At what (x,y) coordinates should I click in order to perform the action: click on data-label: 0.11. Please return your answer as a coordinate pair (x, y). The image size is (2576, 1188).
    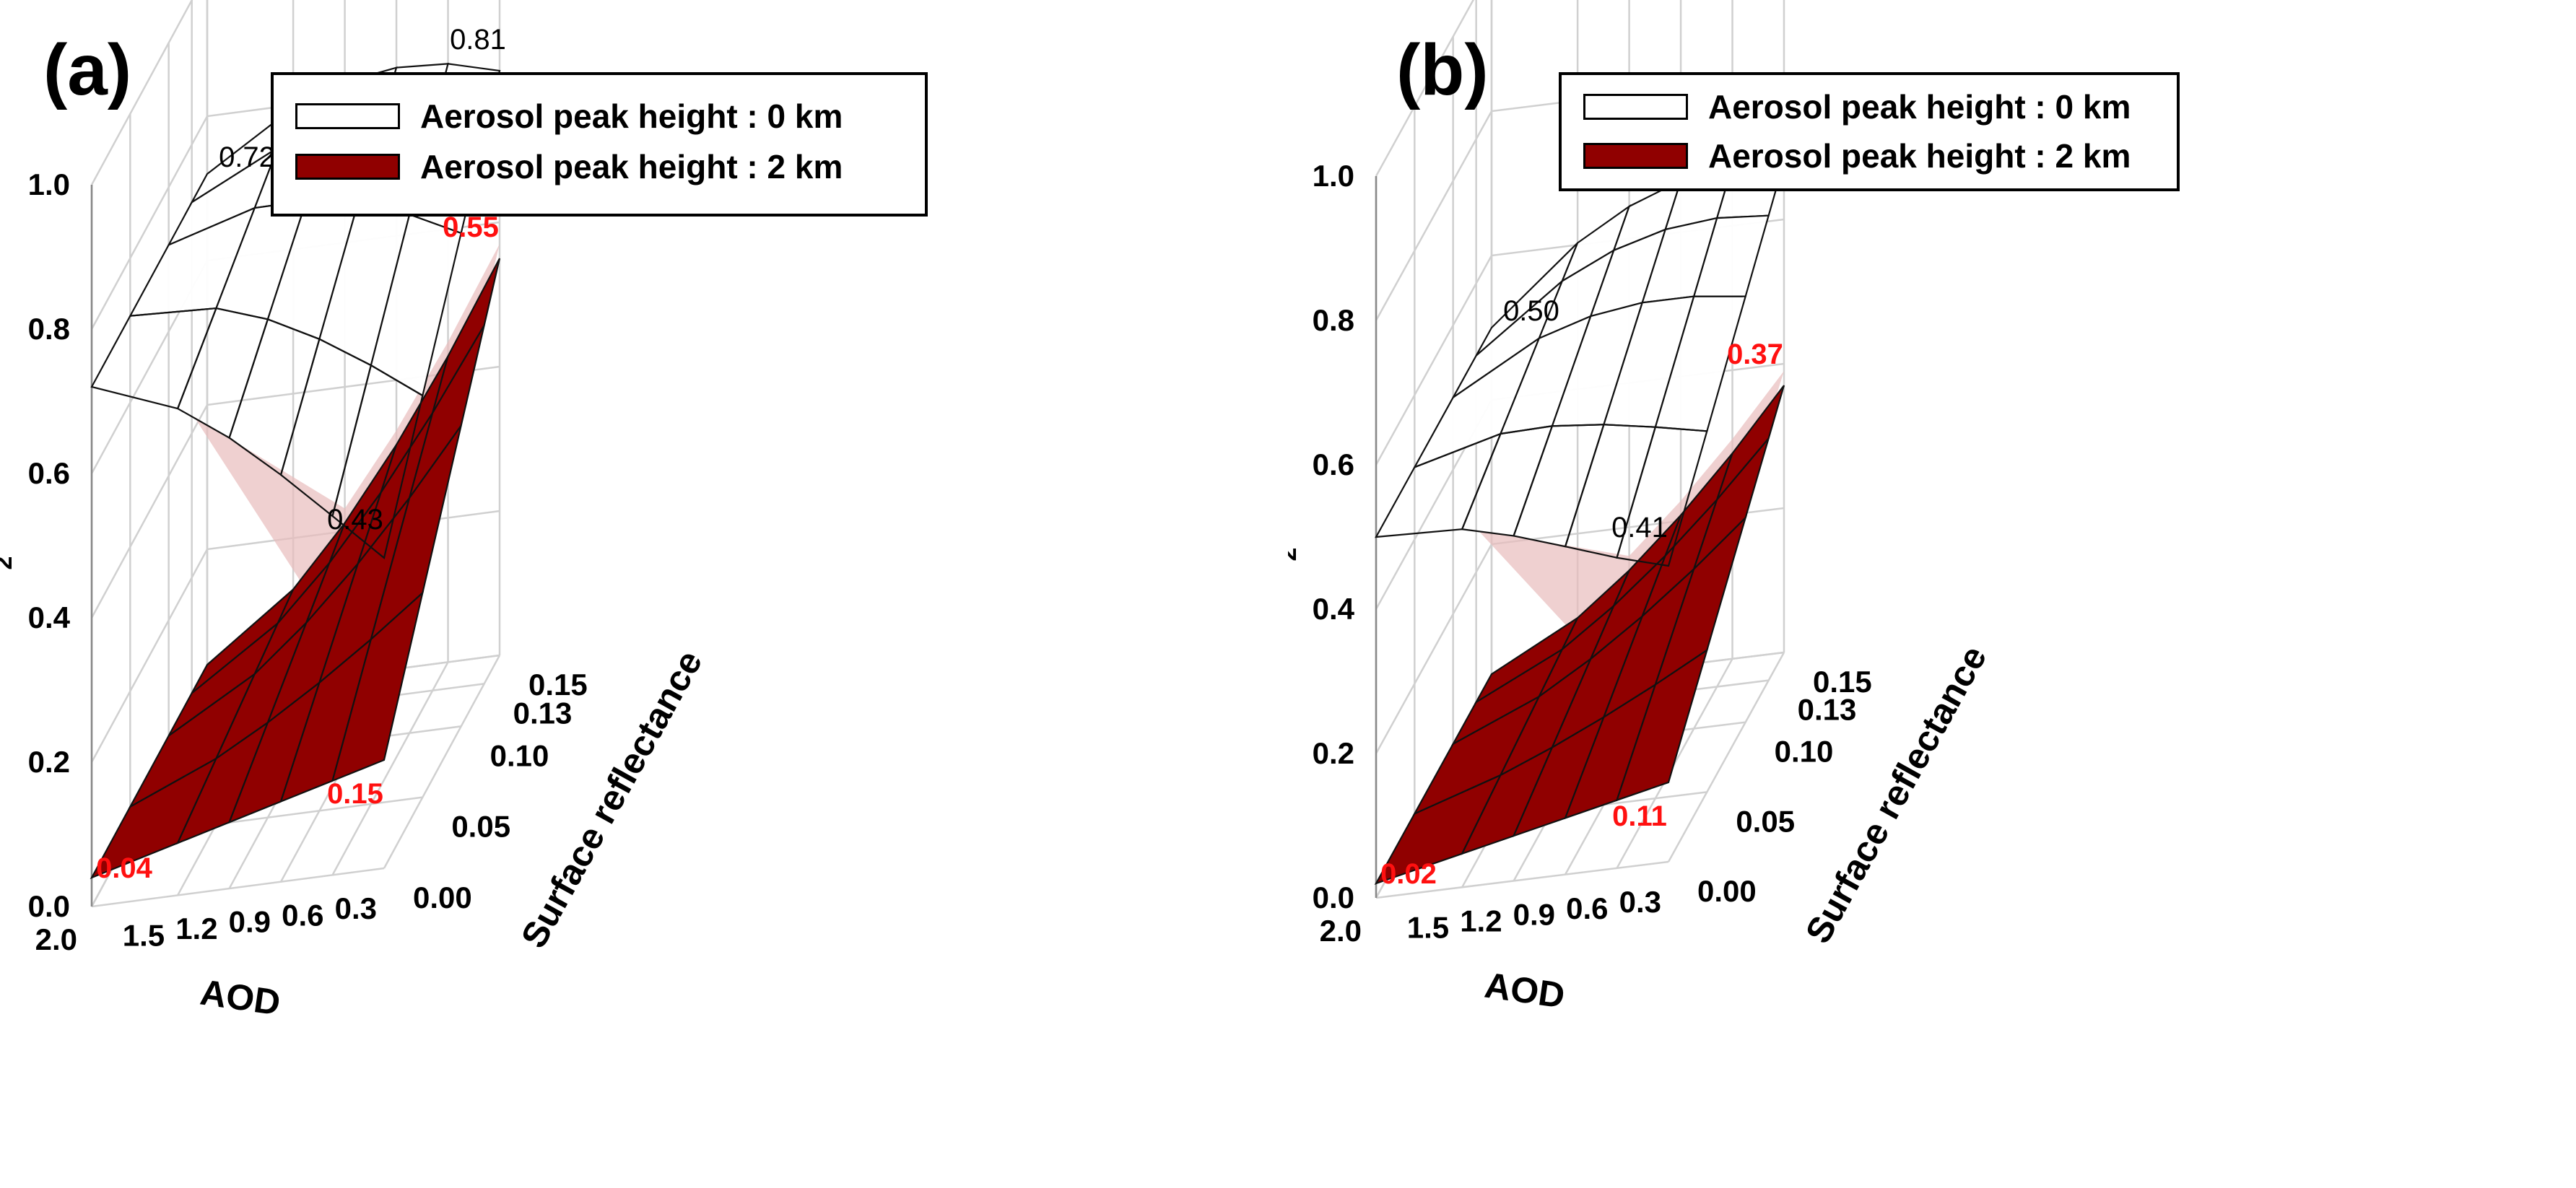
    Looking at the image, I should click on (1639, 816).